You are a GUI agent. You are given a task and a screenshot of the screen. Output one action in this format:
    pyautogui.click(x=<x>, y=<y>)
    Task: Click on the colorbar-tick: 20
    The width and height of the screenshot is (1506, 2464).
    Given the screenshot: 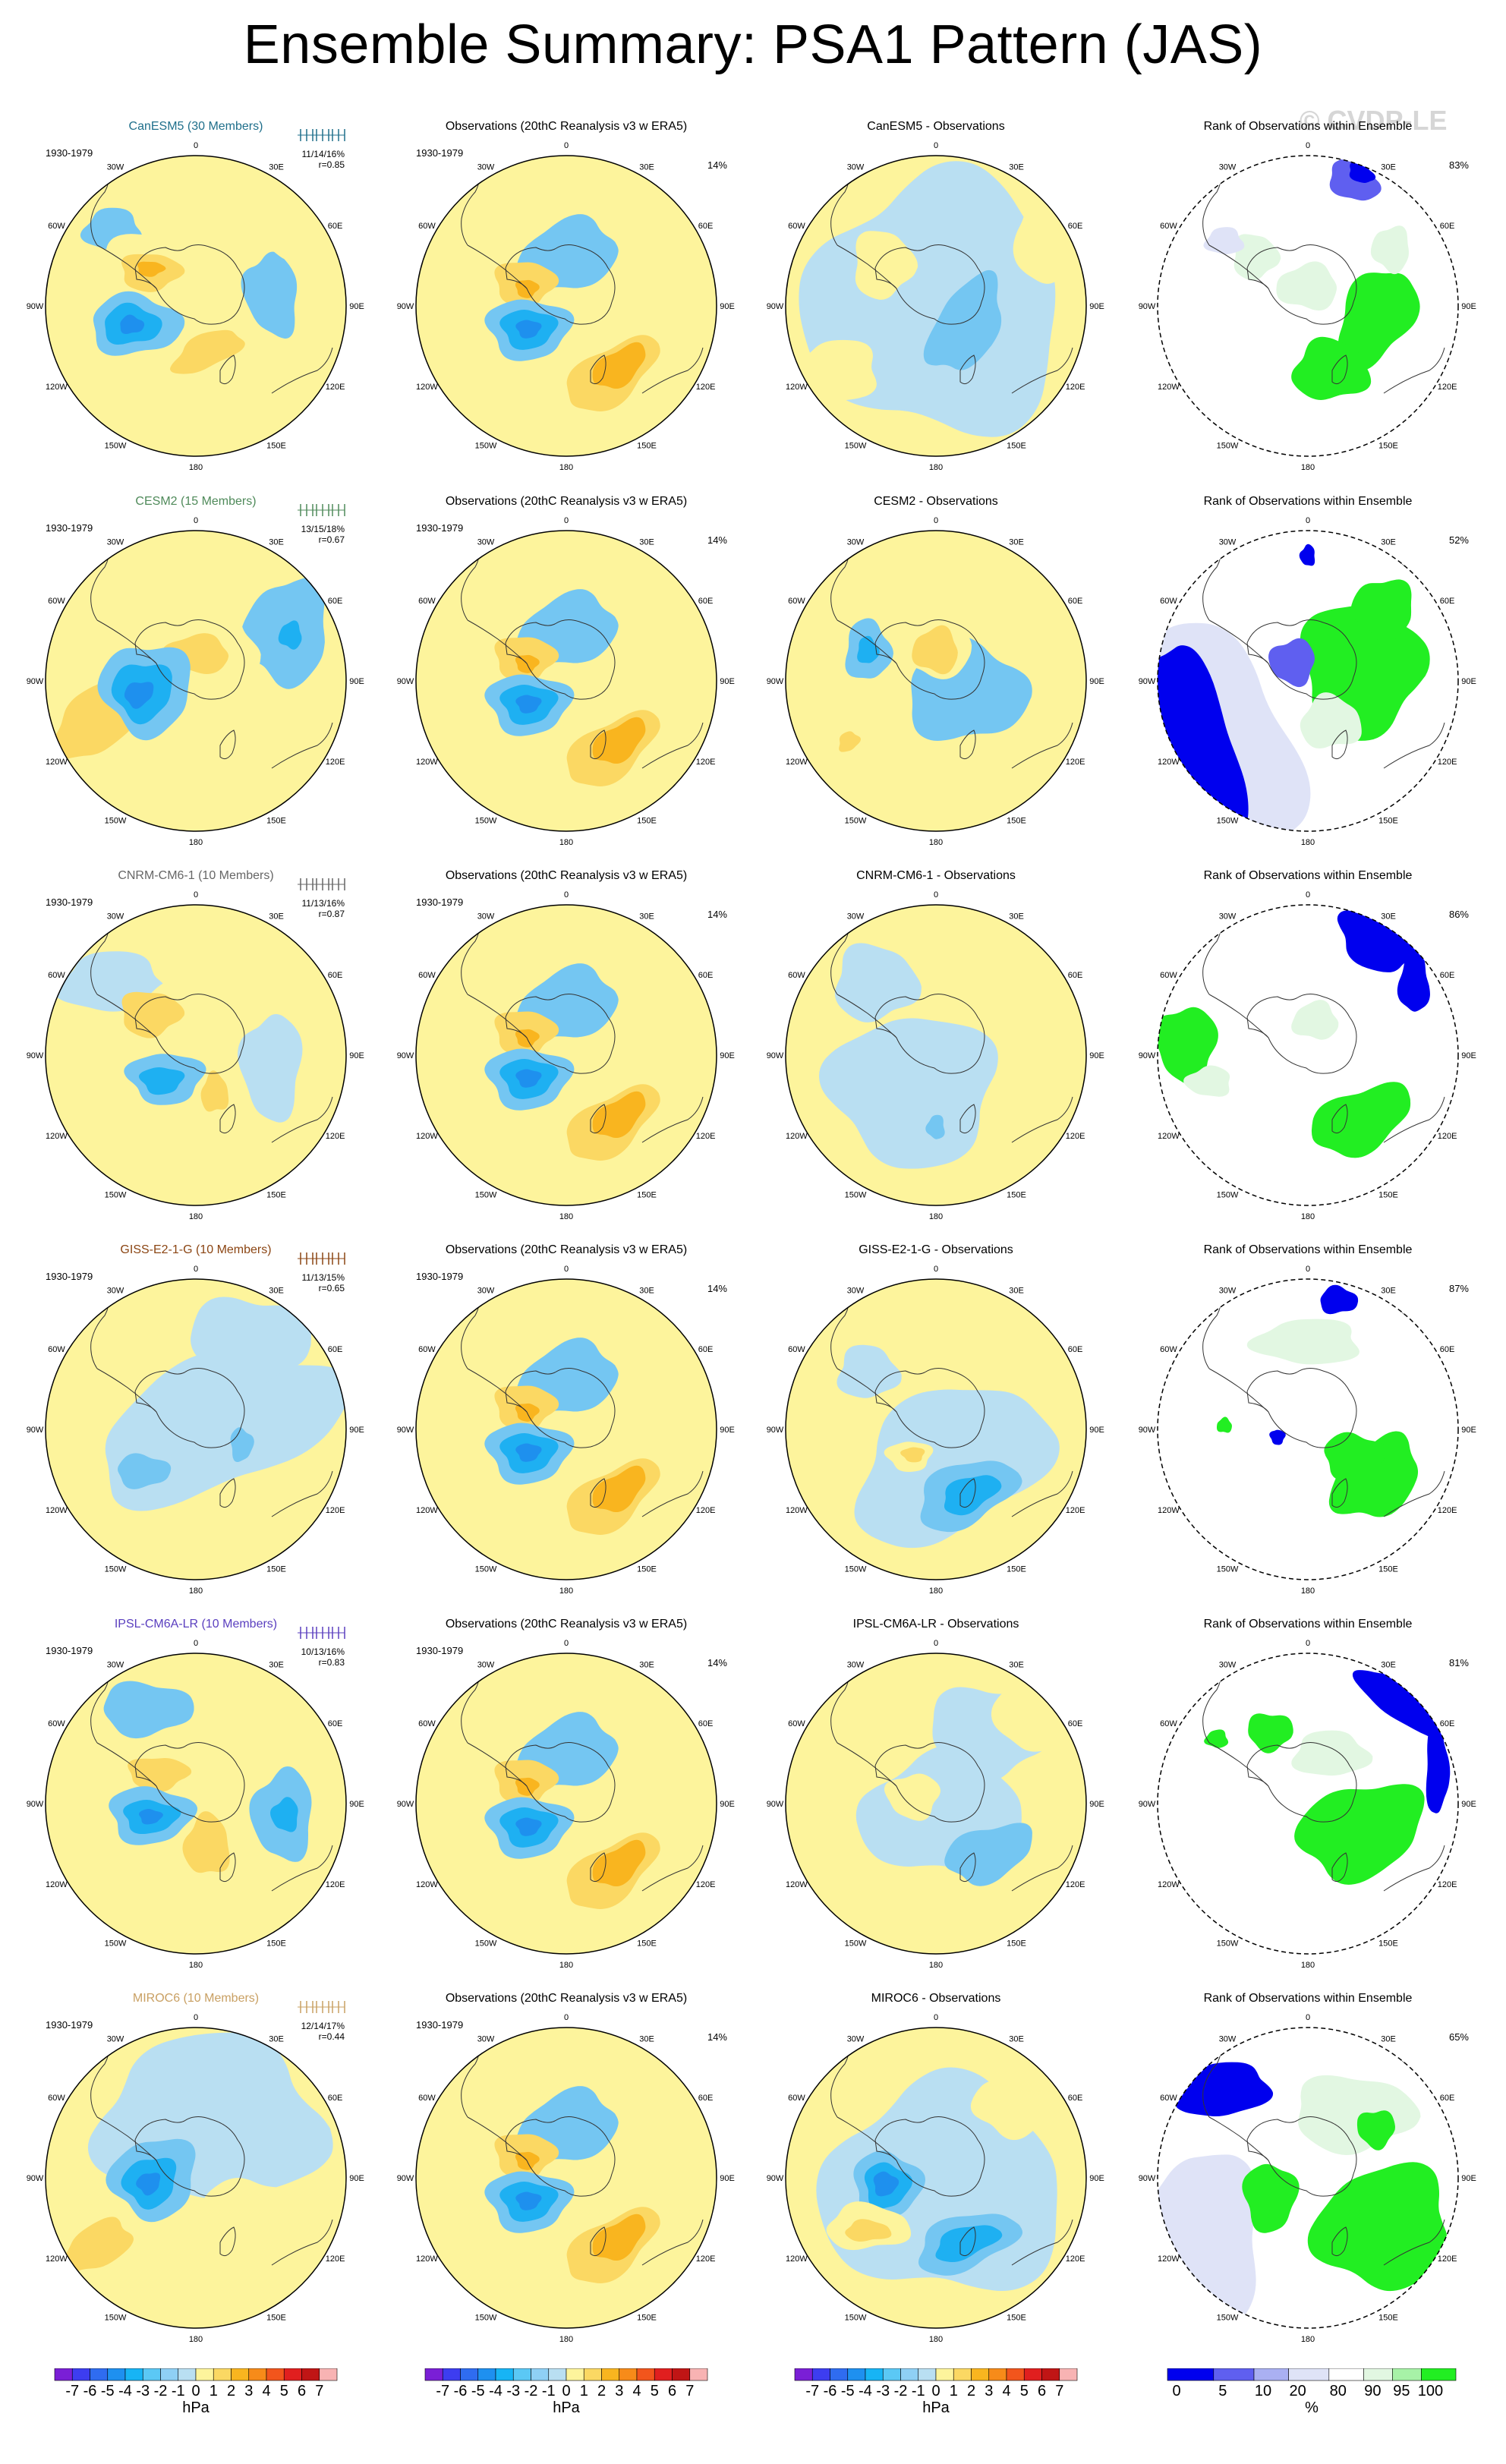 What is the action you would take?
    pyautogui.click(x=1297, y=2391)
    